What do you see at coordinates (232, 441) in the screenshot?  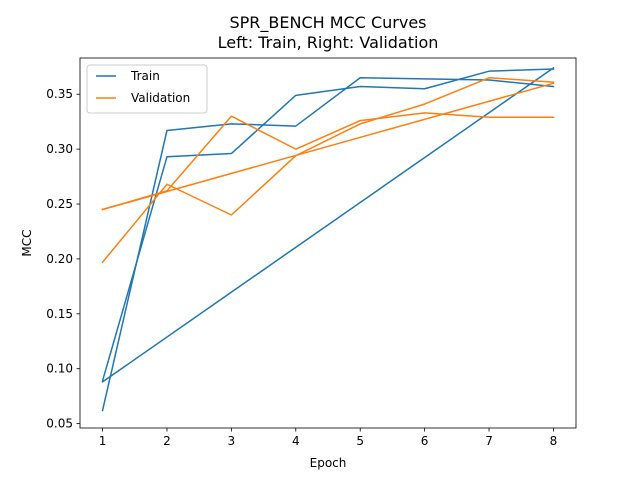 I see `x-tick-label: 3` at bounding box center [232, 441].